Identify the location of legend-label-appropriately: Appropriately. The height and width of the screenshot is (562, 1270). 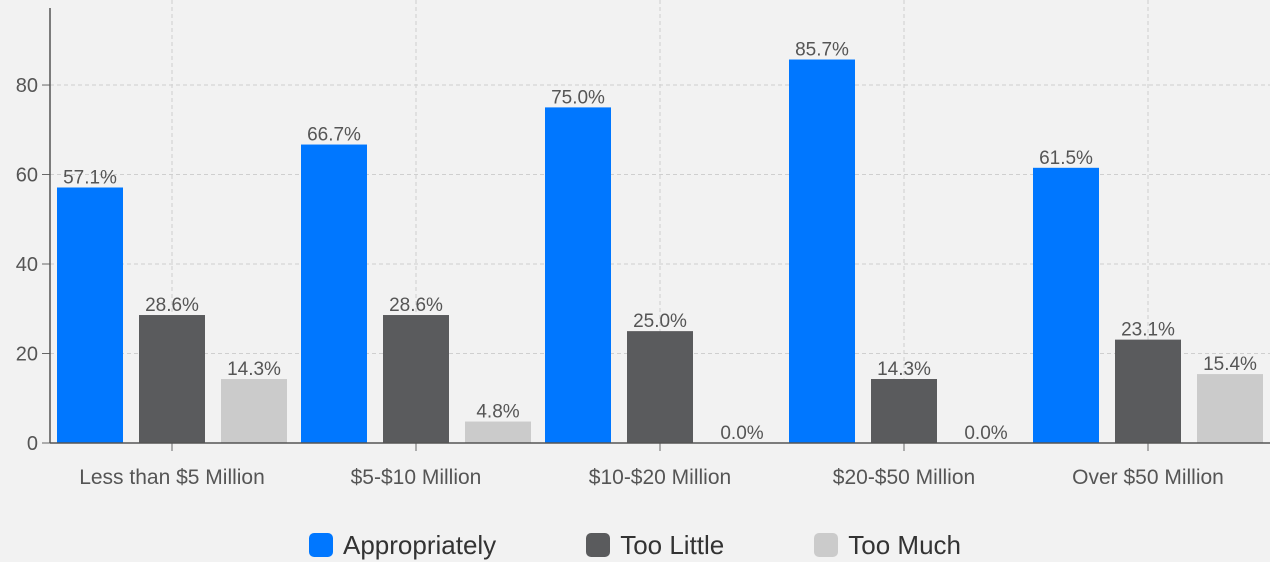
(419, 544).